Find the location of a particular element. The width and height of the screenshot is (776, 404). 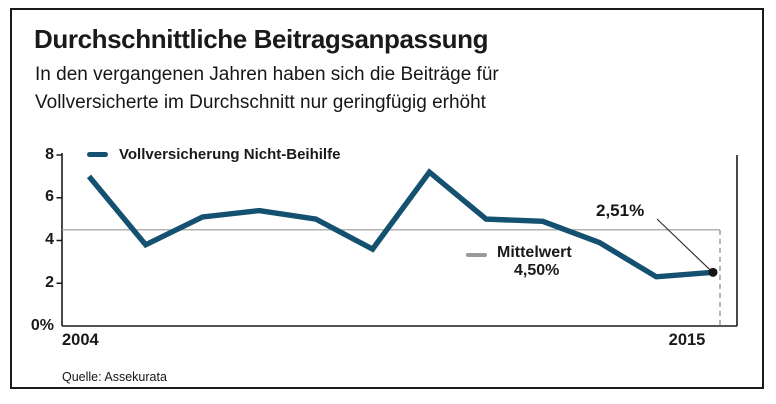

x-axis-label-2004: 2004 is located at coordinates (80, 340).